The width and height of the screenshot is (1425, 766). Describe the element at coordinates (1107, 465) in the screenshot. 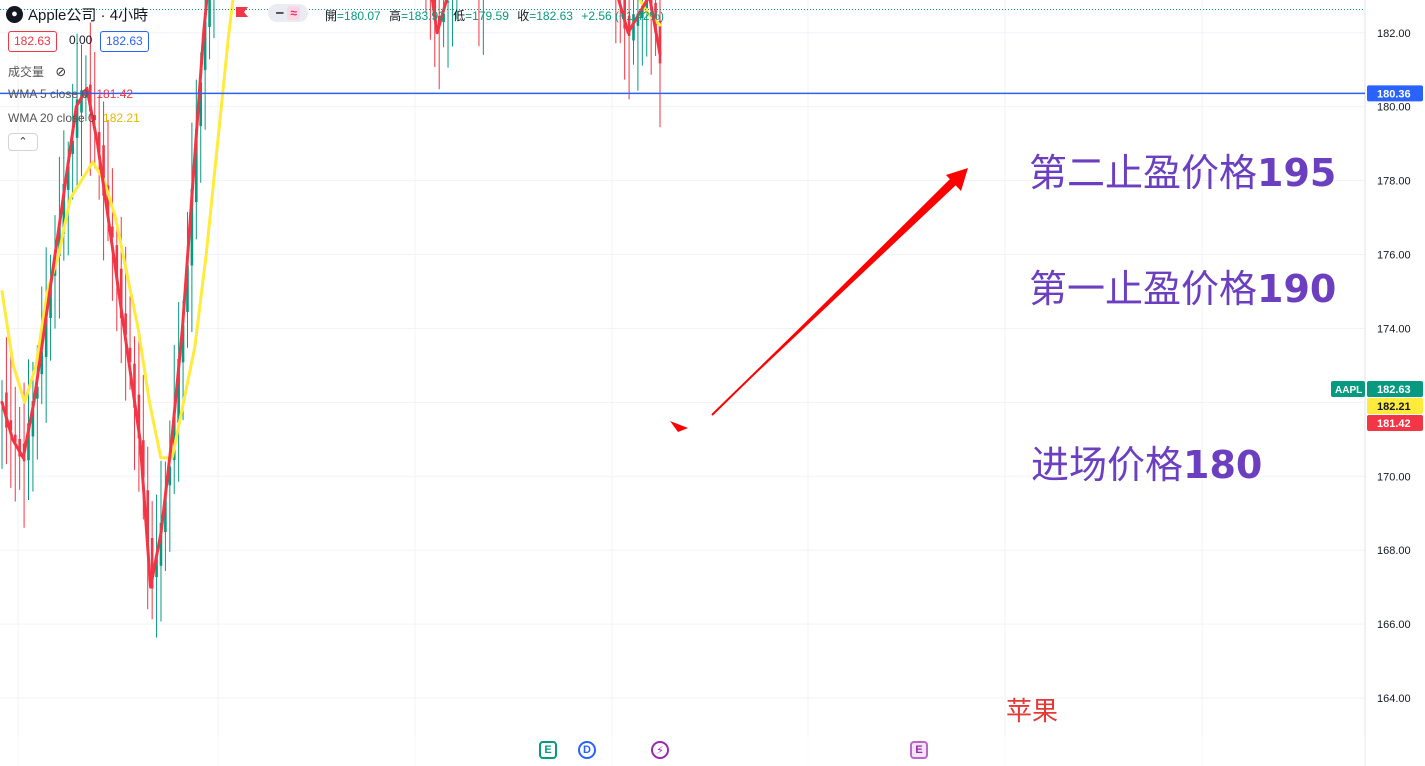

I see `entry-text: 进场价格` at that location.